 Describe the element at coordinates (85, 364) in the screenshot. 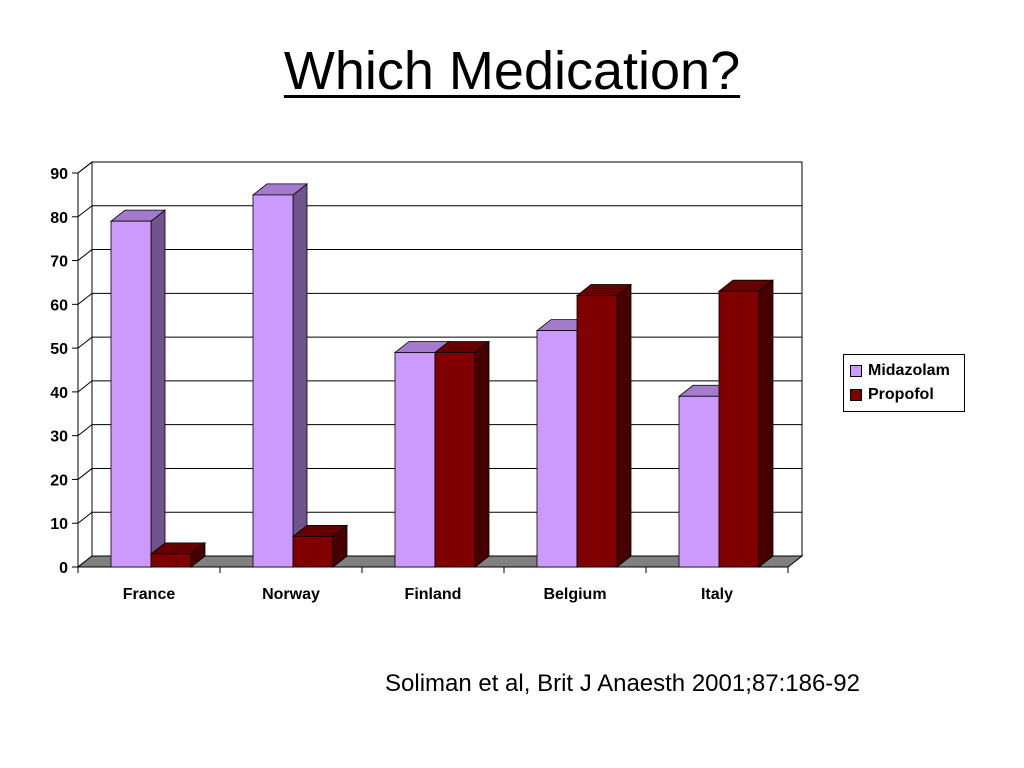

I see `plot-side-wall` at that location.